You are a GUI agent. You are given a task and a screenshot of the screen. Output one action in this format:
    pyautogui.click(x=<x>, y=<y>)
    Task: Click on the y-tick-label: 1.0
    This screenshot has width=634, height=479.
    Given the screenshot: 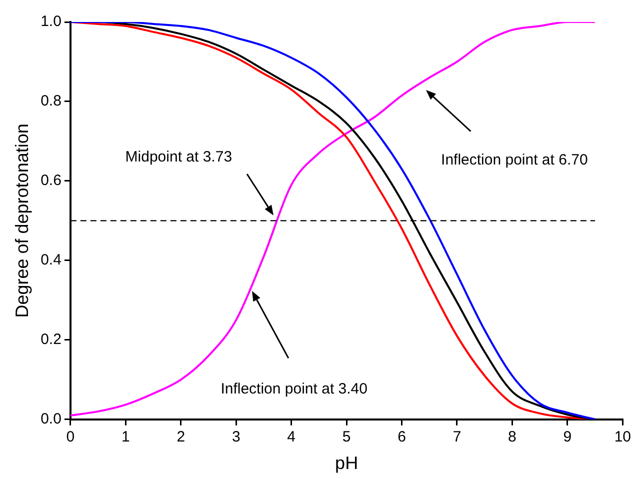 What is the action you would take?
    pyautogui.click(x=51, y=21)
    